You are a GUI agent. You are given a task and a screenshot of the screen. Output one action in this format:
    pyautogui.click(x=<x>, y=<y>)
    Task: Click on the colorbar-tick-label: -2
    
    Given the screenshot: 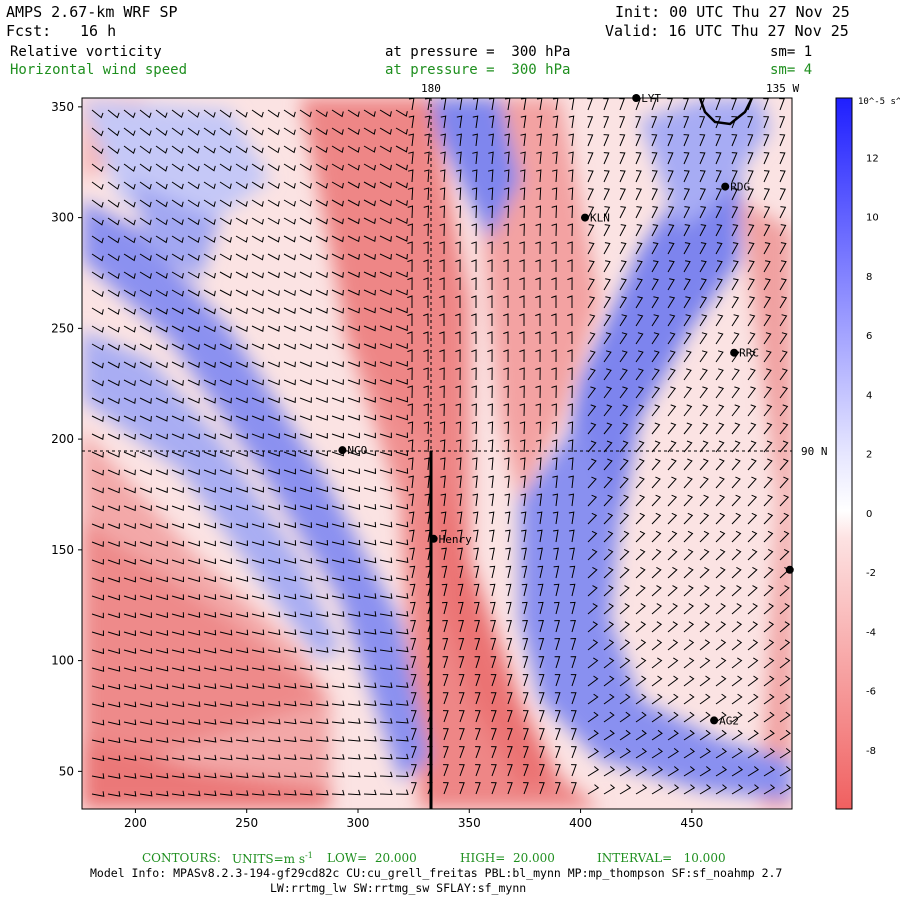 What is the action you would take?
    pyautogui.click(x=871, y=573)
    